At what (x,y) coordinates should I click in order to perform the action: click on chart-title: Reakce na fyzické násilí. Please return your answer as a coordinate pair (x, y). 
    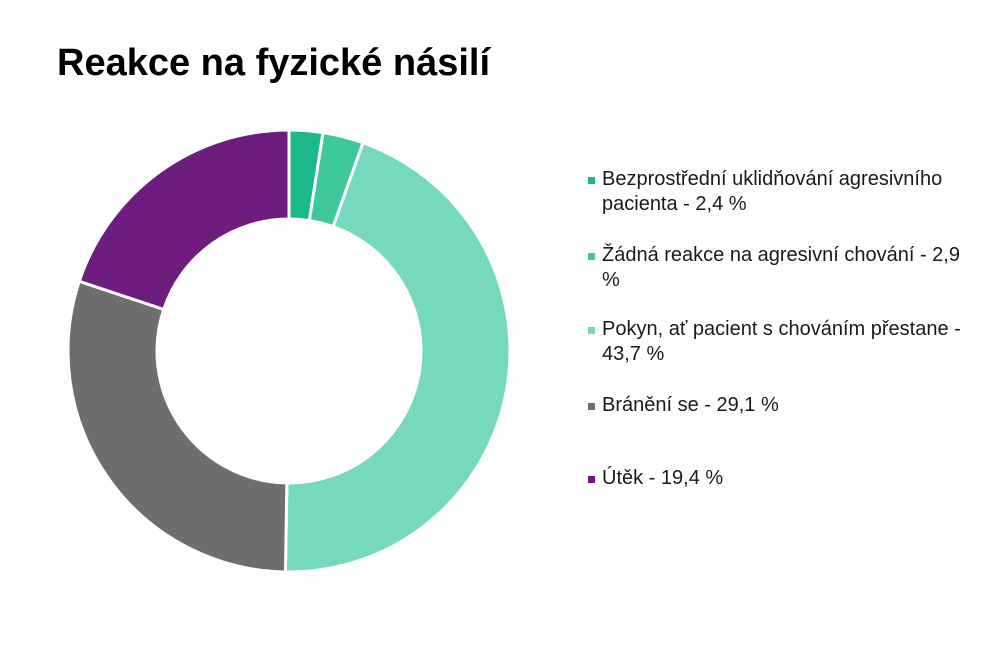
    Looking at the image, I should click on (274, 63).